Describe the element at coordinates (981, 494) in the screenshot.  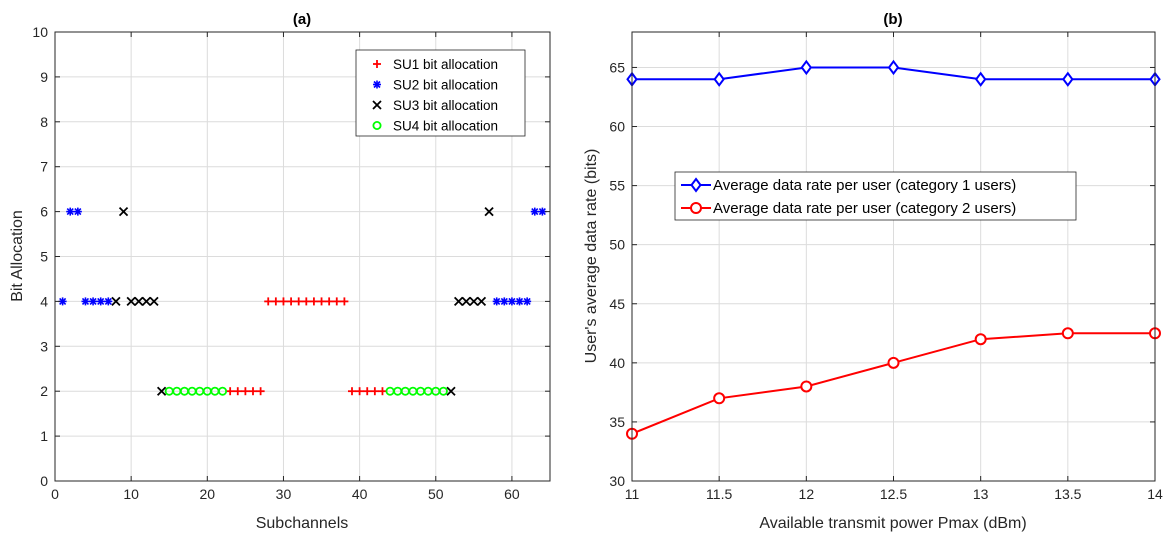
I see `x-tick-label-b: 13` at that location.